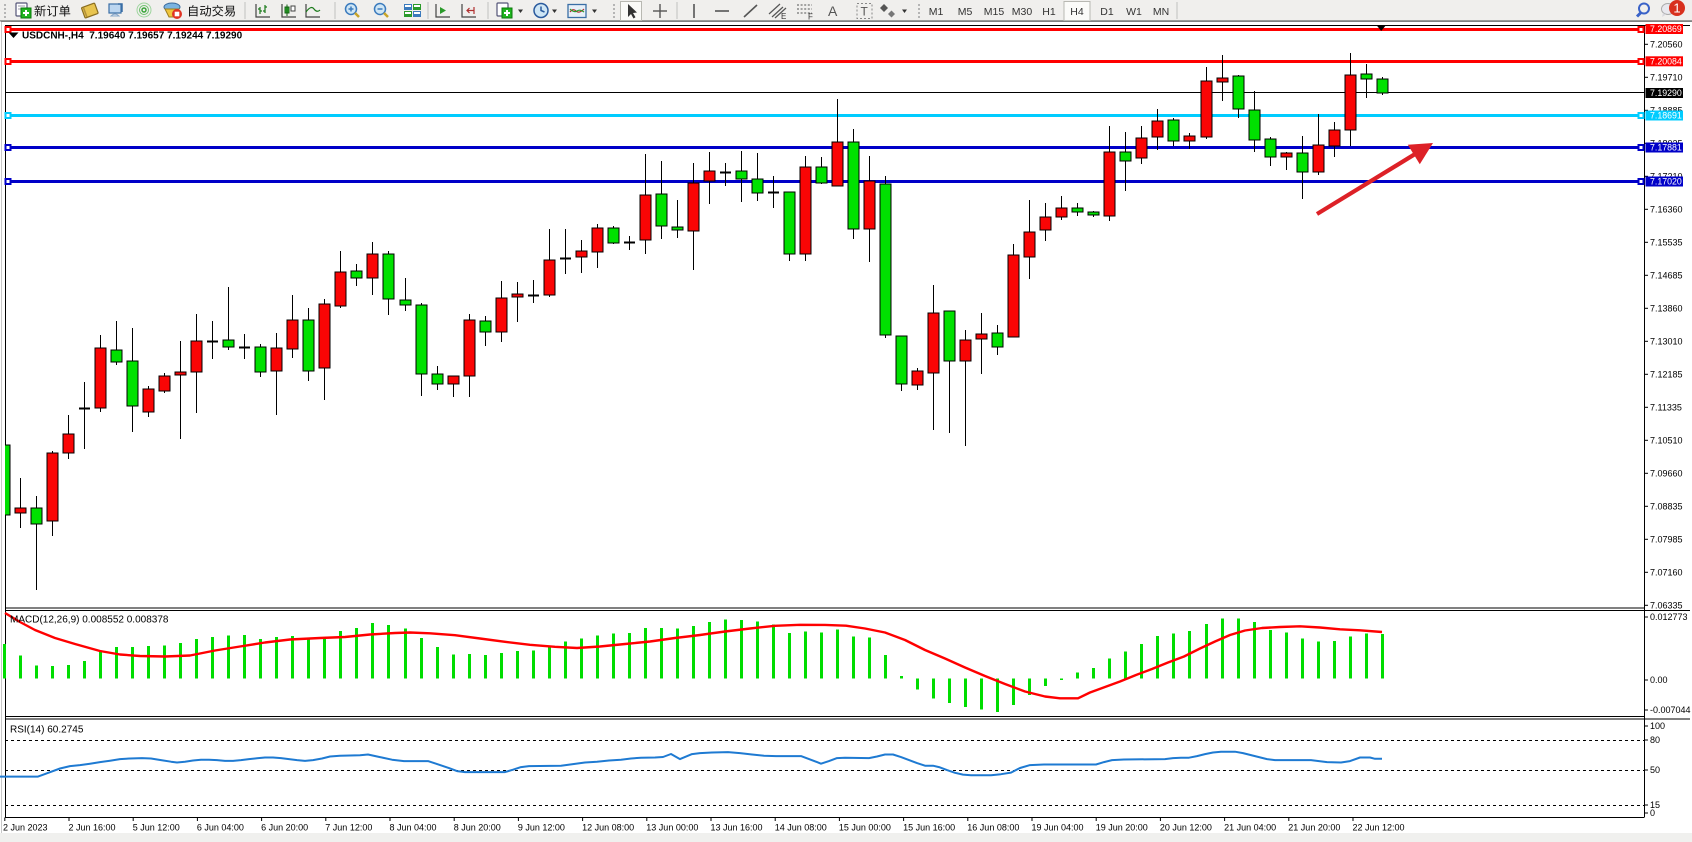  Describe the element at coordinates (1077, 12) in the screenshot. I see `svg-text: H4` at that location.